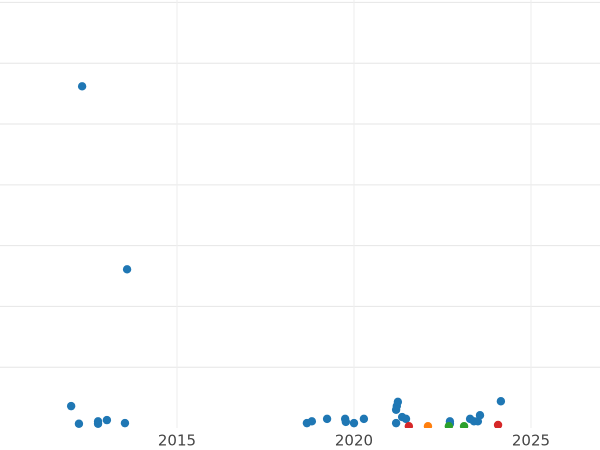 The width and height of the screenshot is (600, 450). I want to click on x-tick-label: 2025, so click(531, 441).